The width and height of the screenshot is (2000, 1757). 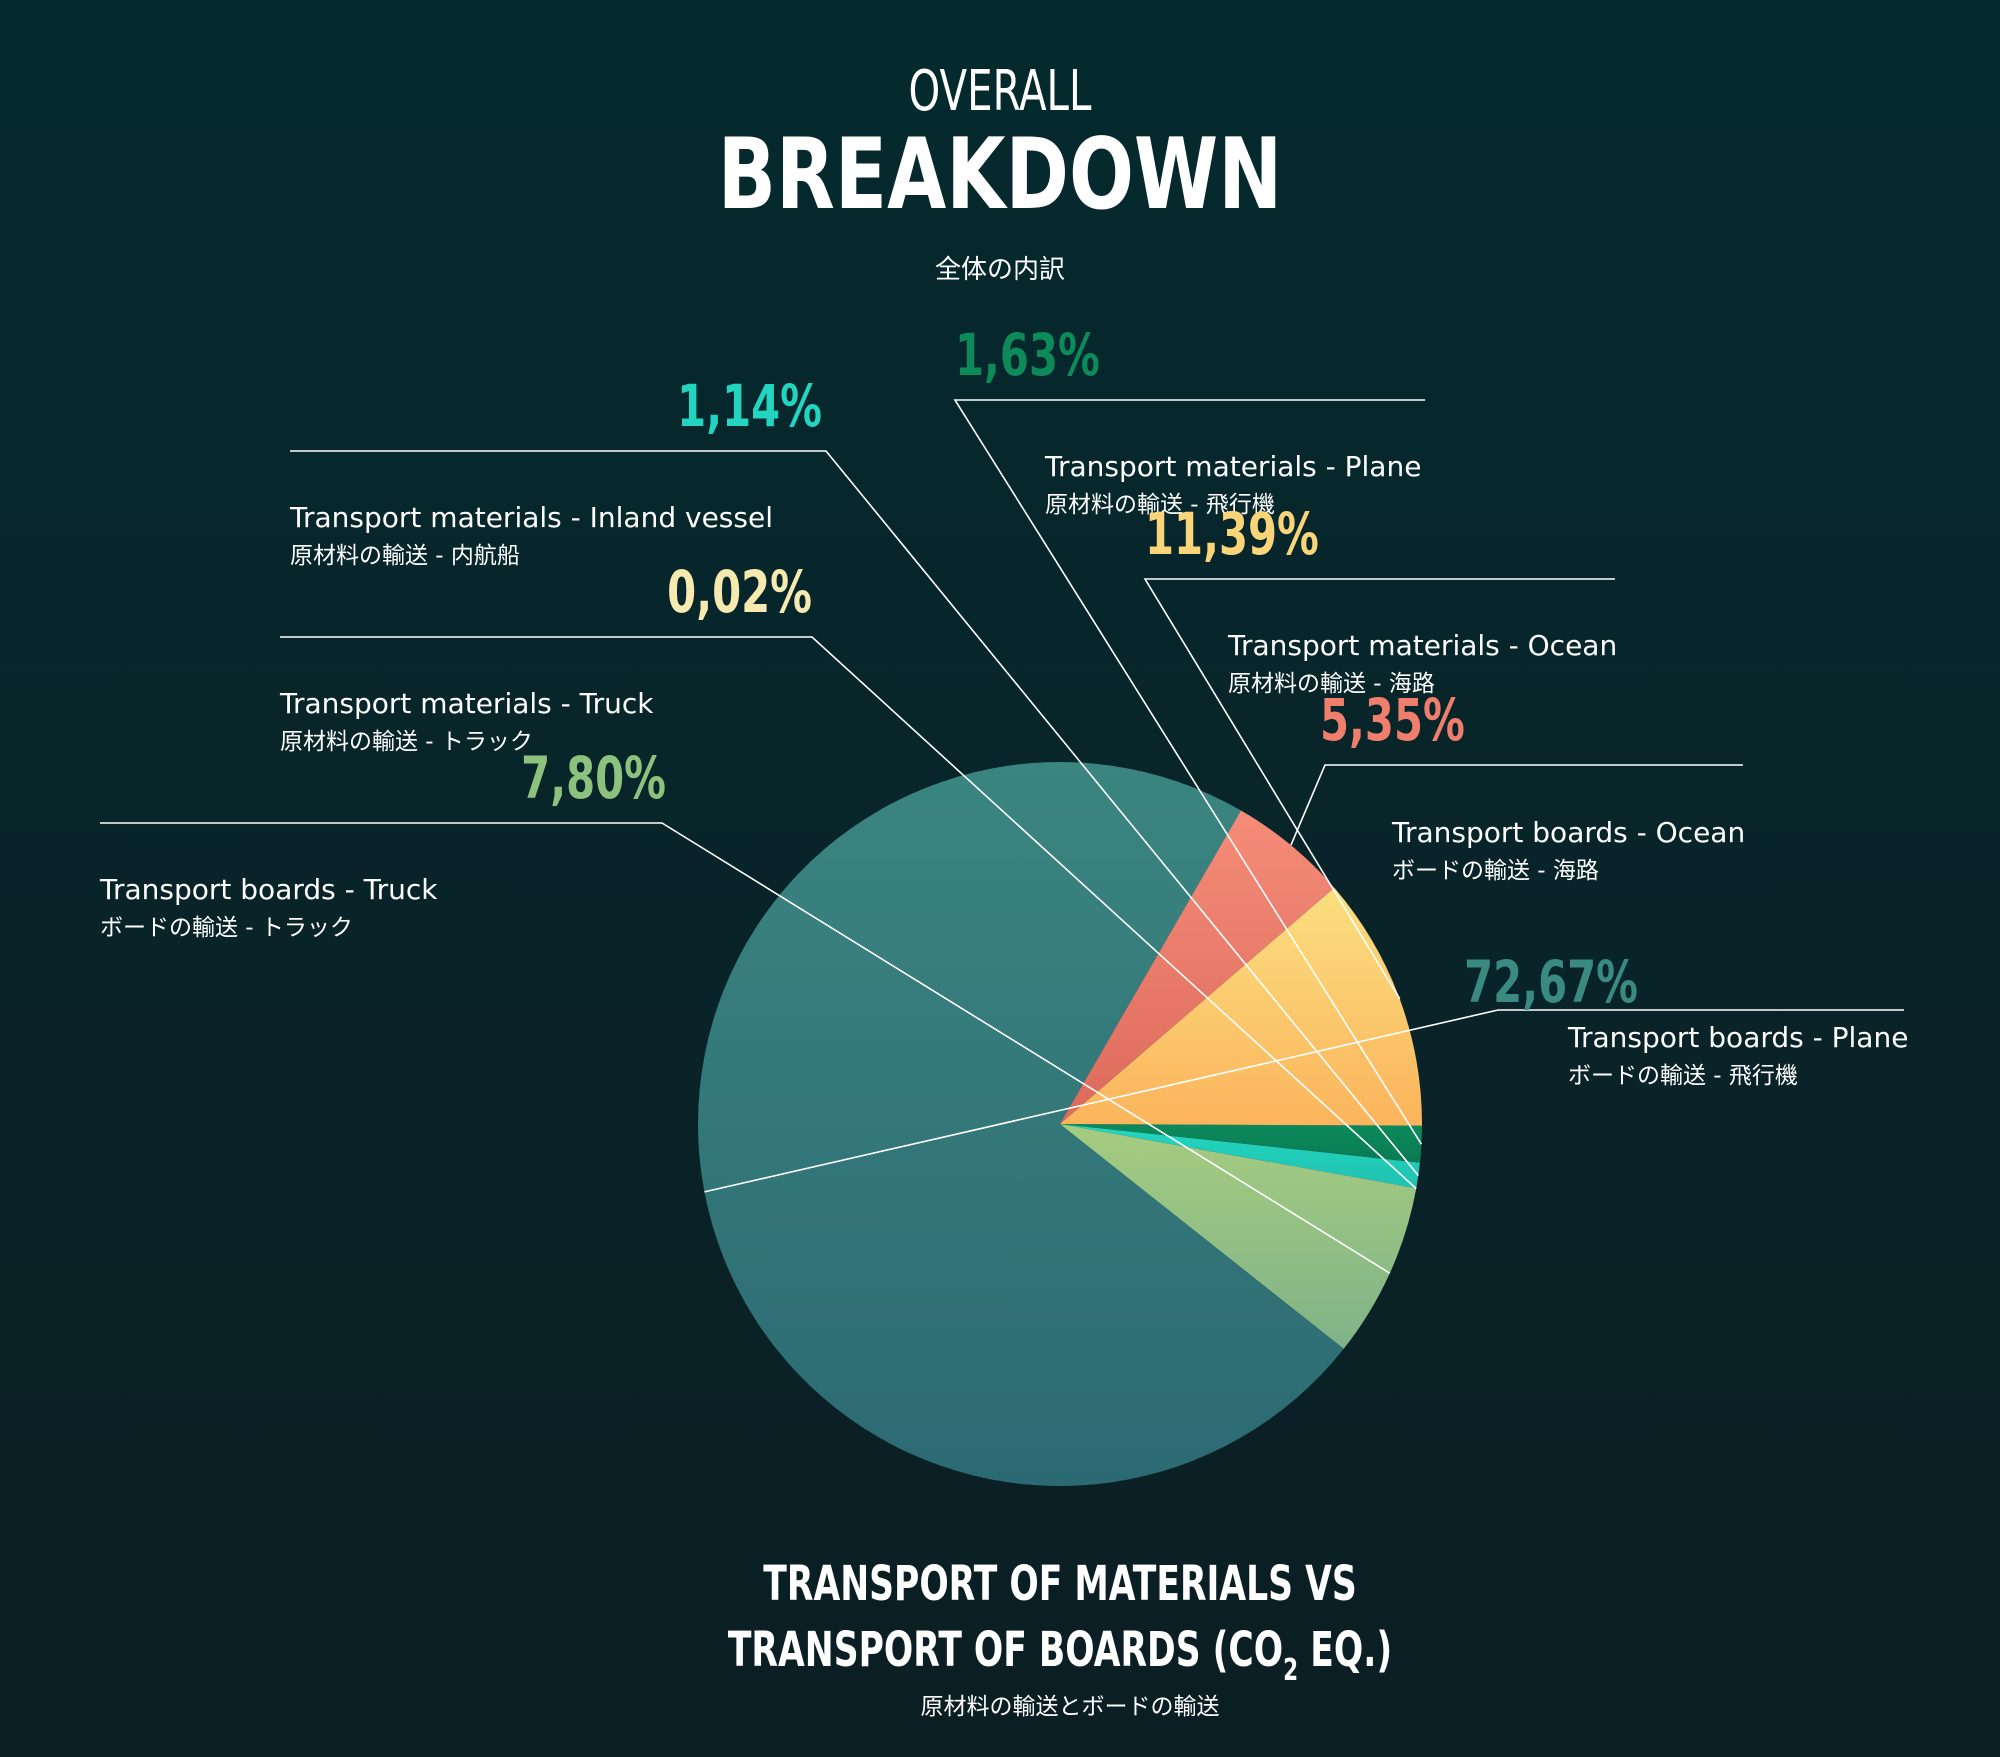 I want to click on slice-label-ja: ボードの輸送 - 飛行機, so click(x=1683, y=1076).